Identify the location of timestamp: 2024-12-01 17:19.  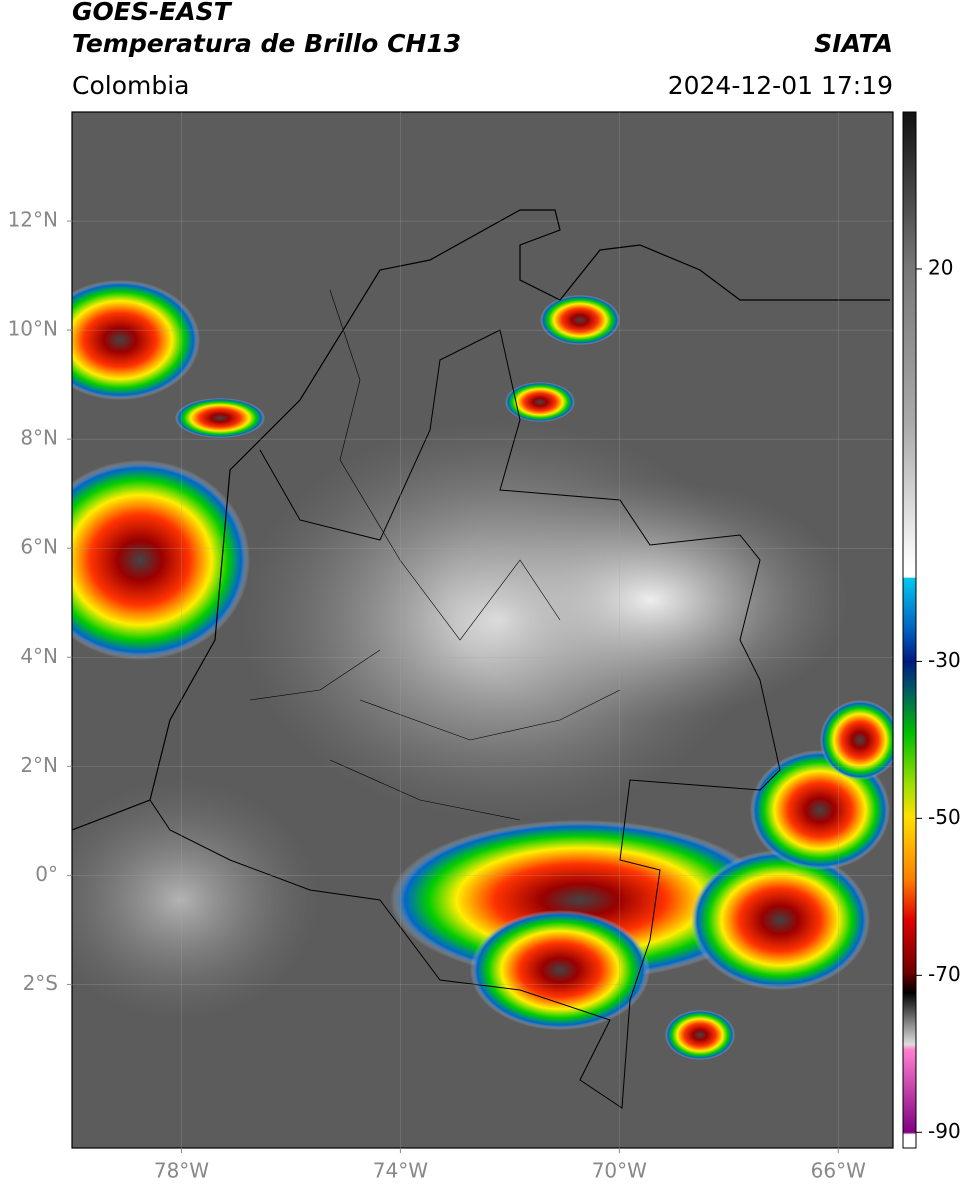
(780, 85).